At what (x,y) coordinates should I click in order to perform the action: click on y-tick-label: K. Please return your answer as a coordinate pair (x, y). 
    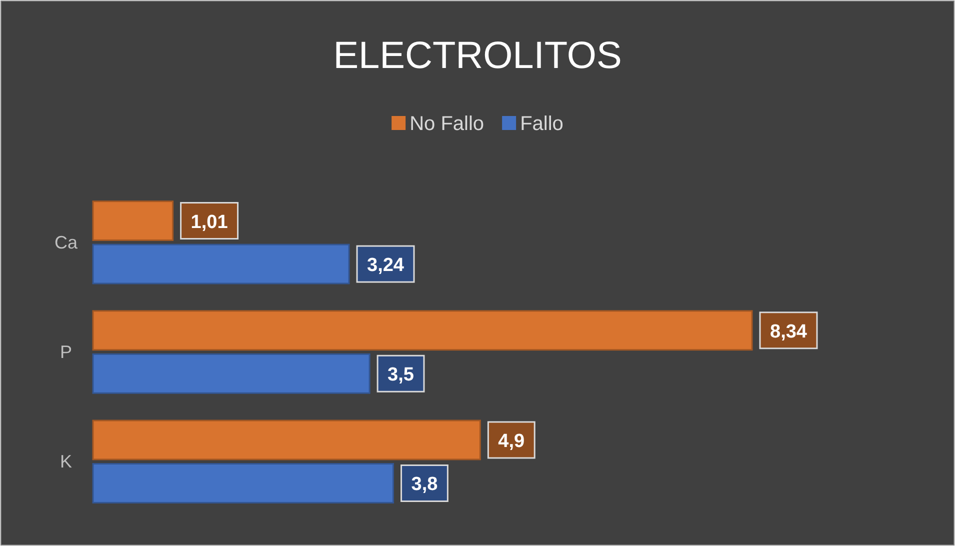
    Looking at the image, I should click on (66, 462).